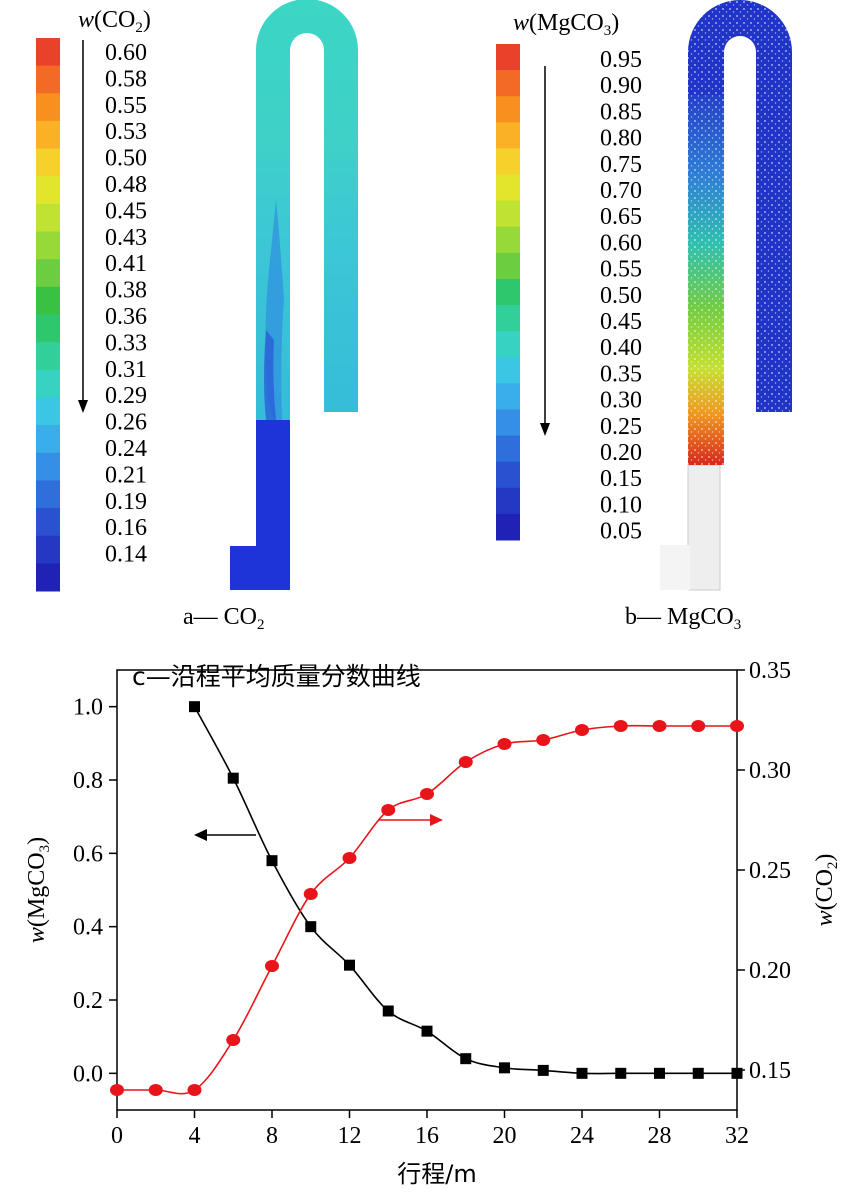  What do you see at coordinates (126, 132) in the screenshot?
I see `co2-legend-value: 0.53` at bounding box center [126, 132].